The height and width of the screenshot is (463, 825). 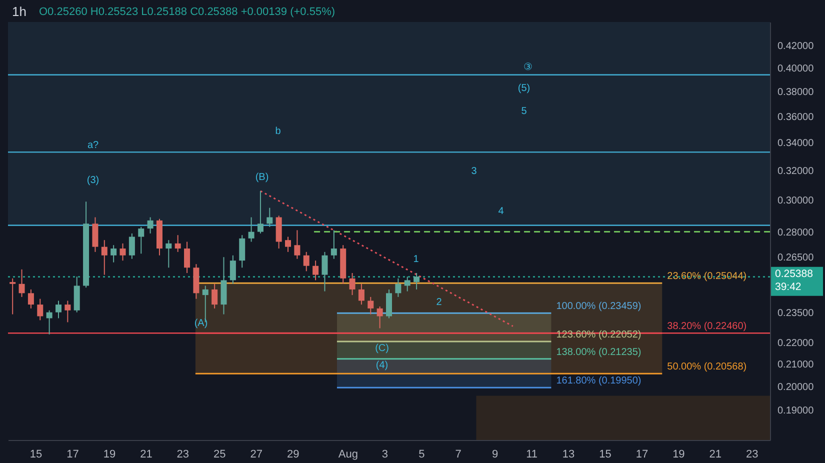 What do you see at coordinates (796, 117) in the screenshot?
I see `y-tick-label: 0.36000` at bounding box center [796, 117].